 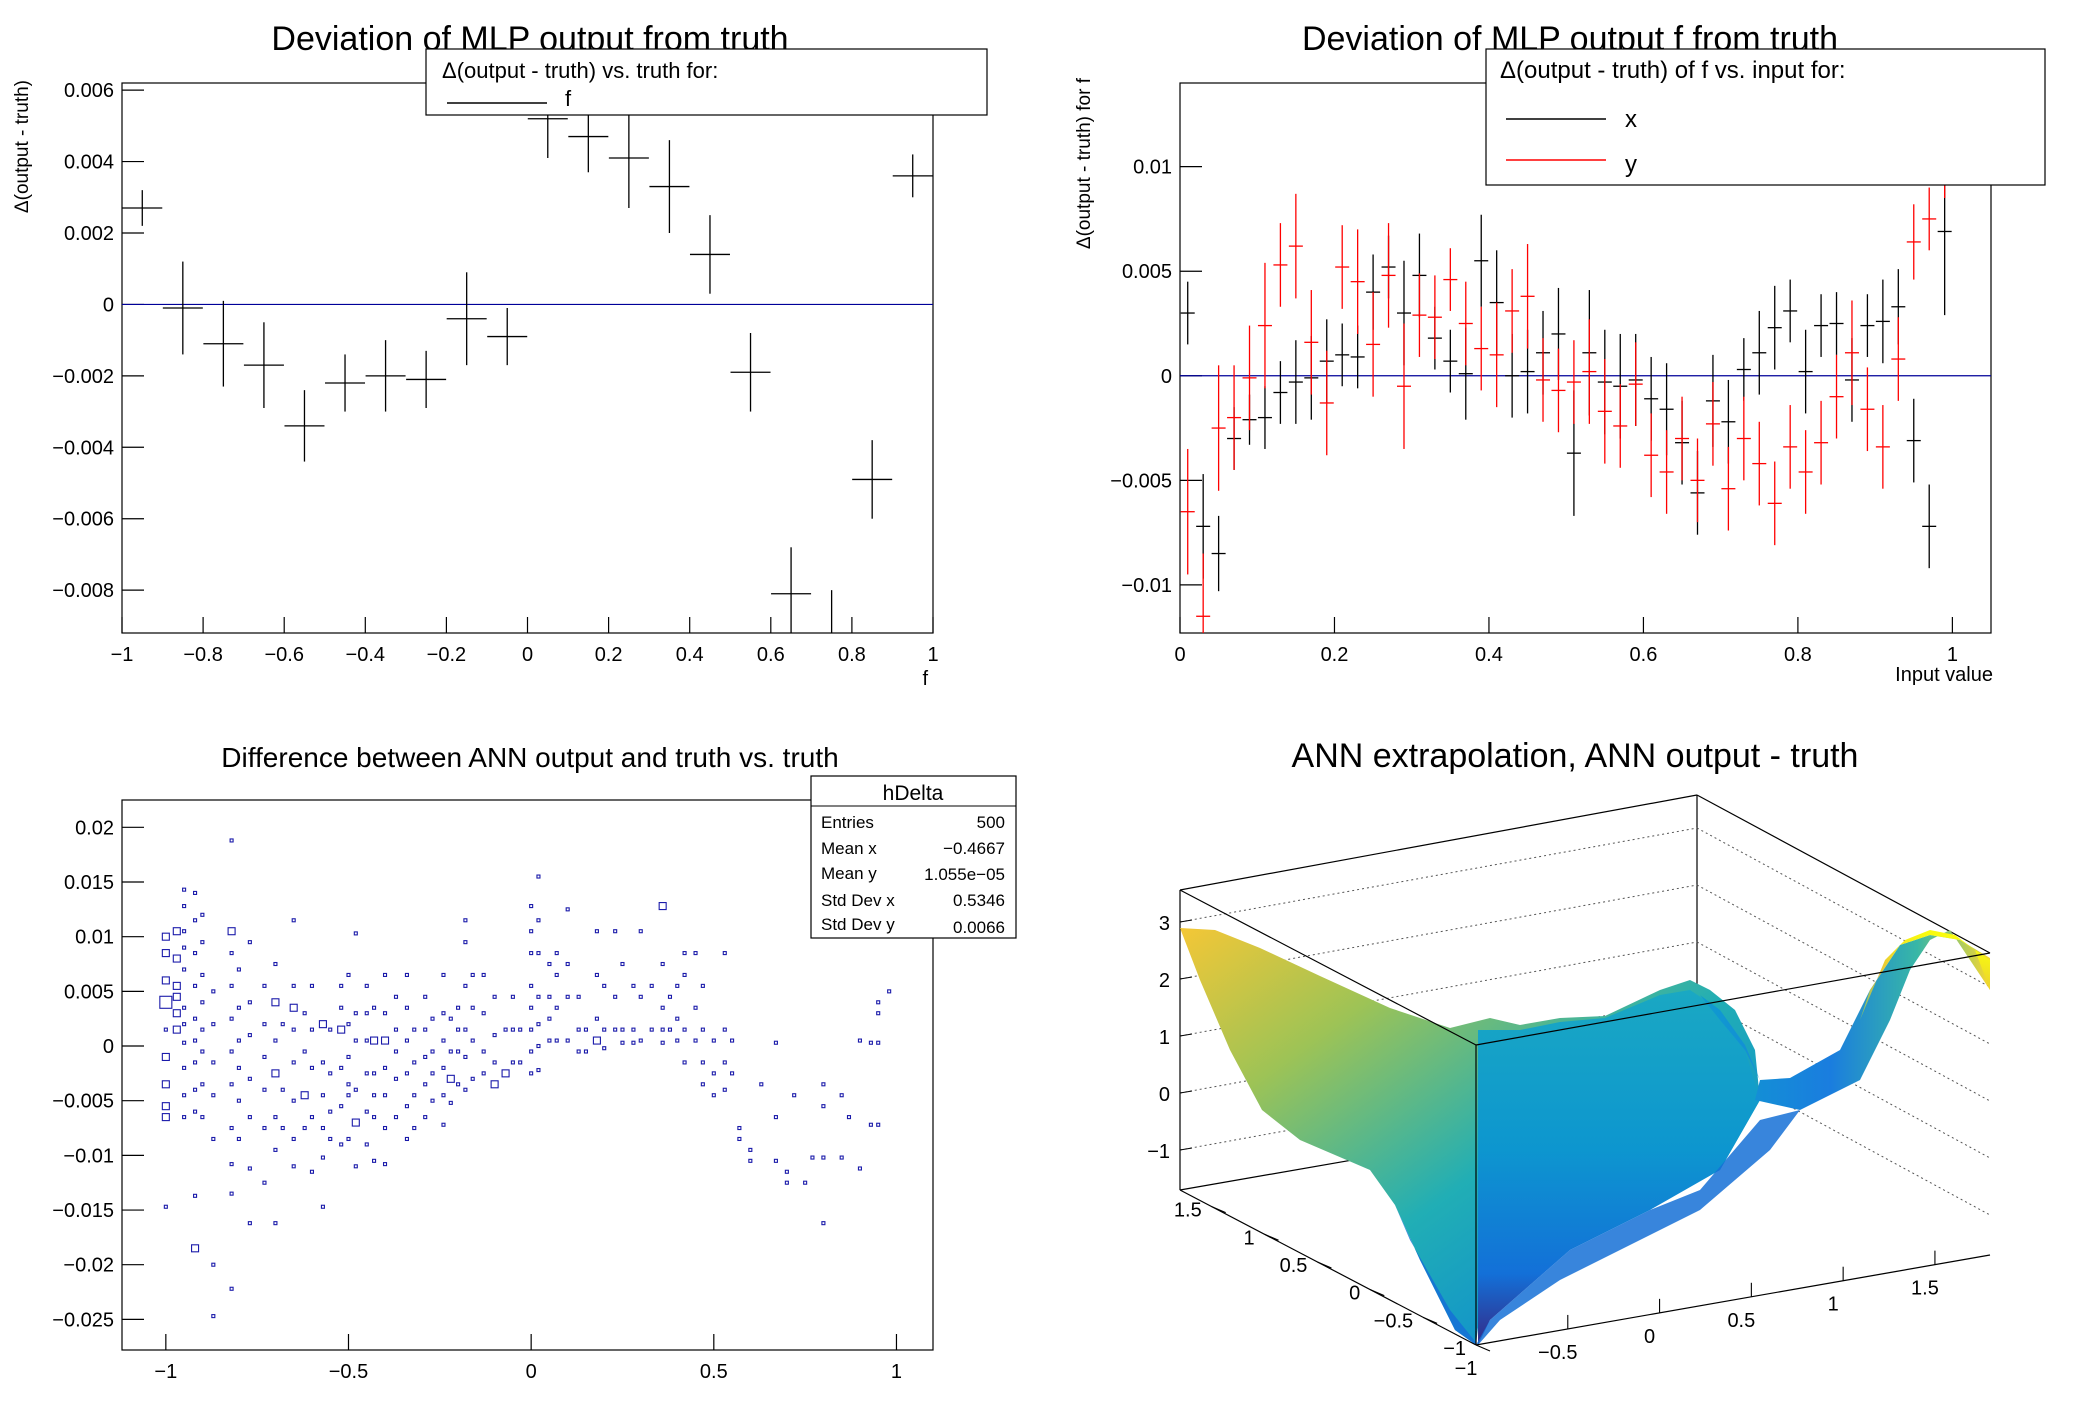 What do you see at coordinates (872, 479) in the screenshot?
I see `data-point-f` at bounding box center [872, 479].